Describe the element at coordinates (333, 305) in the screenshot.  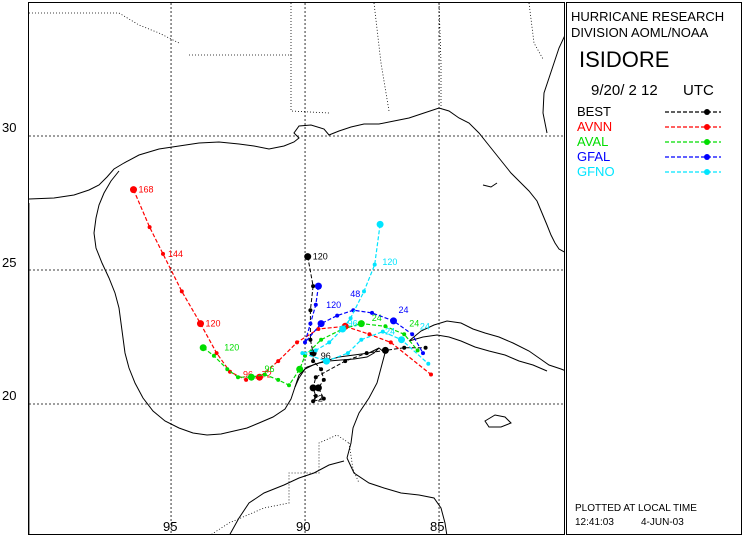
I see `track-label-gfal: 120` at that location.